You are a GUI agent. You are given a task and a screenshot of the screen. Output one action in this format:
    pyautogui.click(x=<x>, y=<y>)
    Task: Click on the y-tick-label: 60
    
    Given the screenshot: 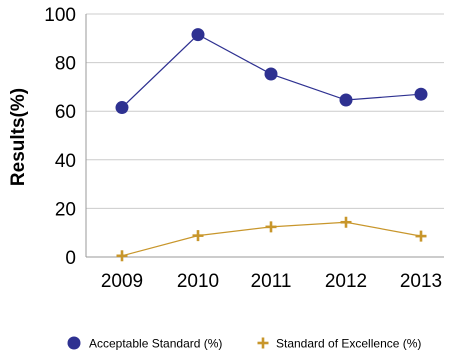 What is the action you would take?
    pyautogui.click(x=65, y=112)
    